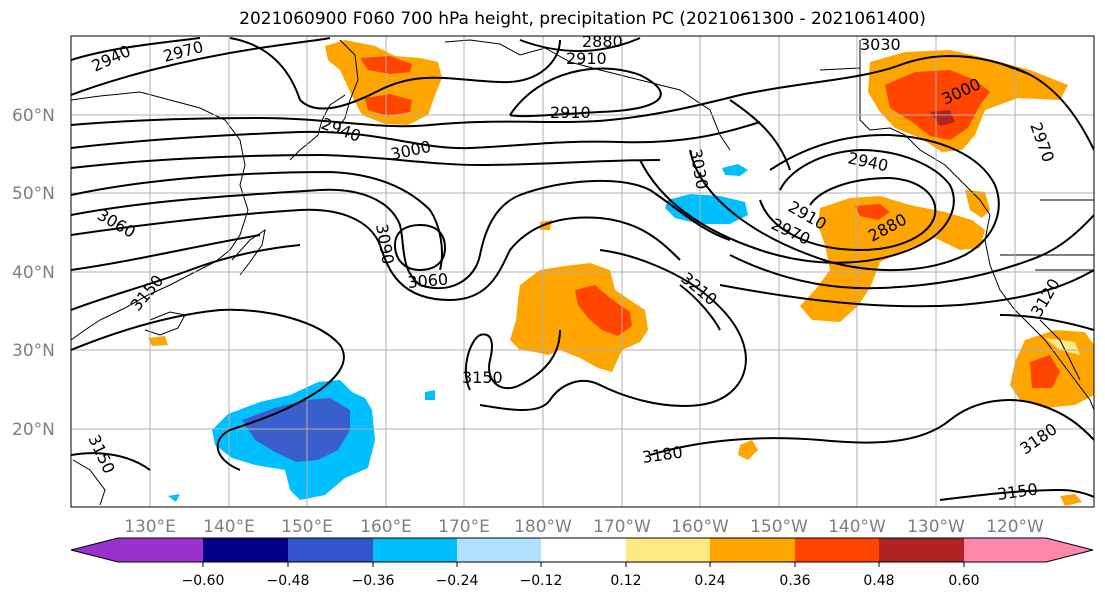  What do you see at coordinates (386, 527) in the screenshot?
I see `lon-label: 160°E` at bounding box center [386, 527].